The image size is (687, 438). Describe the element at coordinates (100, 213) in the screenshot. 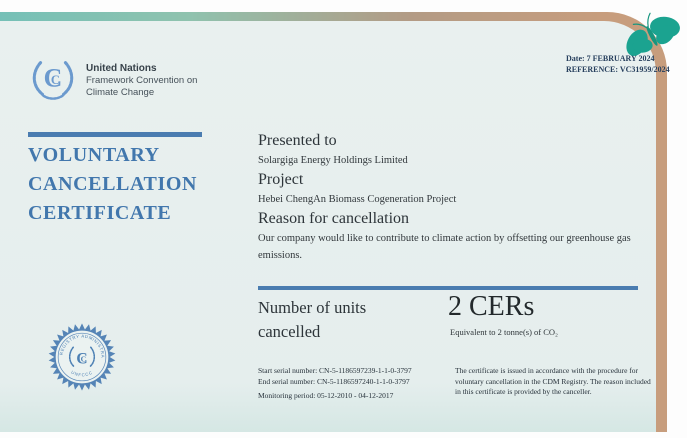

I see `title-line-3: CERTIFICATE` at that location.